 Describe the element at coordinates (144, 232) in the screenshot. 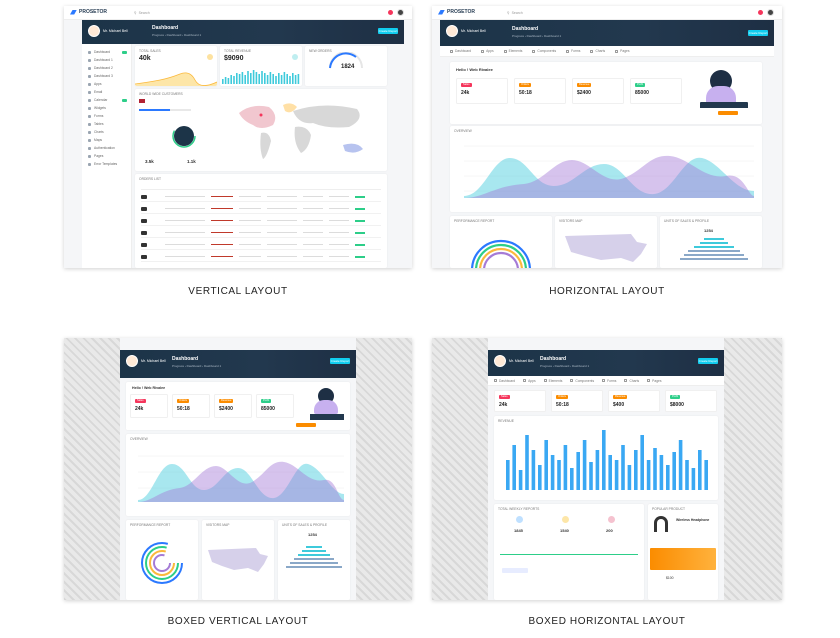

I see `product-icon` at that location.